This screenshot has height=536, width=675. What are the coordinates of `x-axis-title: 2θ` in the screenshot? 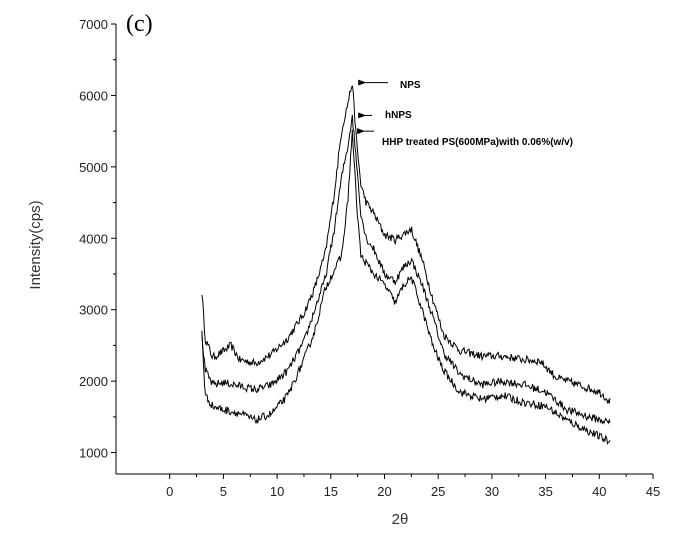 It's located at (400, 519).